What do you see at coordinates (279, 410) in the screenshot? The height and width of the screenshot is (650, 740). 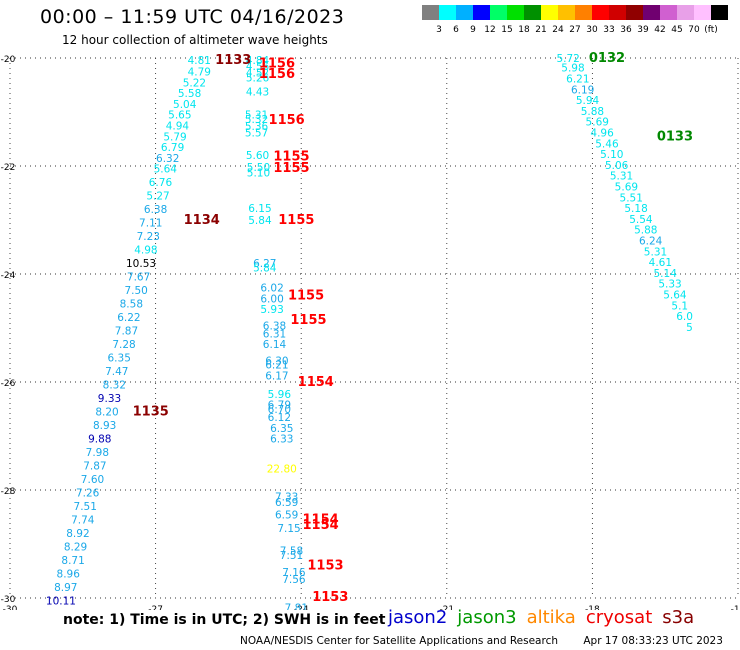 I see `wave-height-label: 6.70` at bounding box center [279, 410].